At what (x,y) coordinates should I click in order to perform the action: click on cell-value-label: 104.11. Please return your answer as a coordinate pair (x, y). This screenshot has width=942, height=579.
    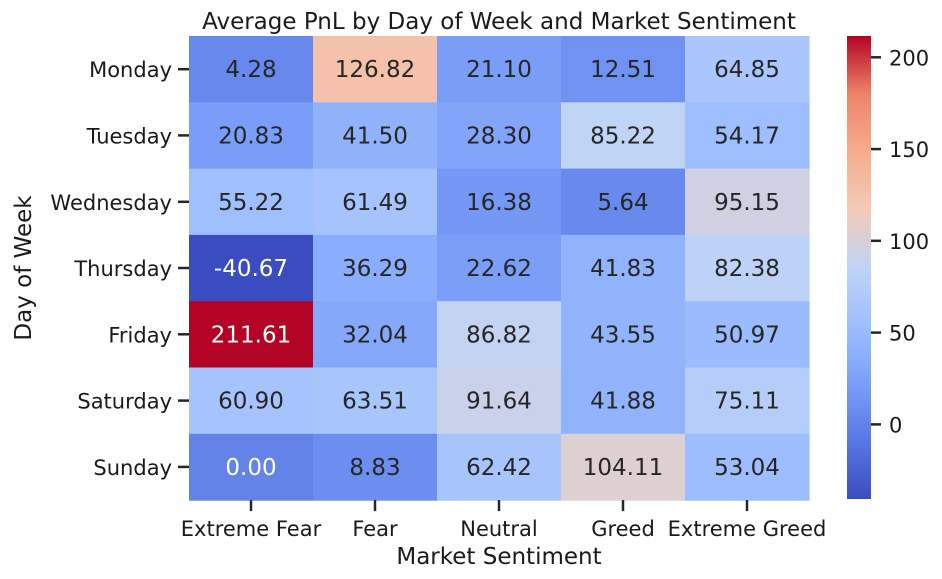
    Looking at the image, I should click on (623, 468).